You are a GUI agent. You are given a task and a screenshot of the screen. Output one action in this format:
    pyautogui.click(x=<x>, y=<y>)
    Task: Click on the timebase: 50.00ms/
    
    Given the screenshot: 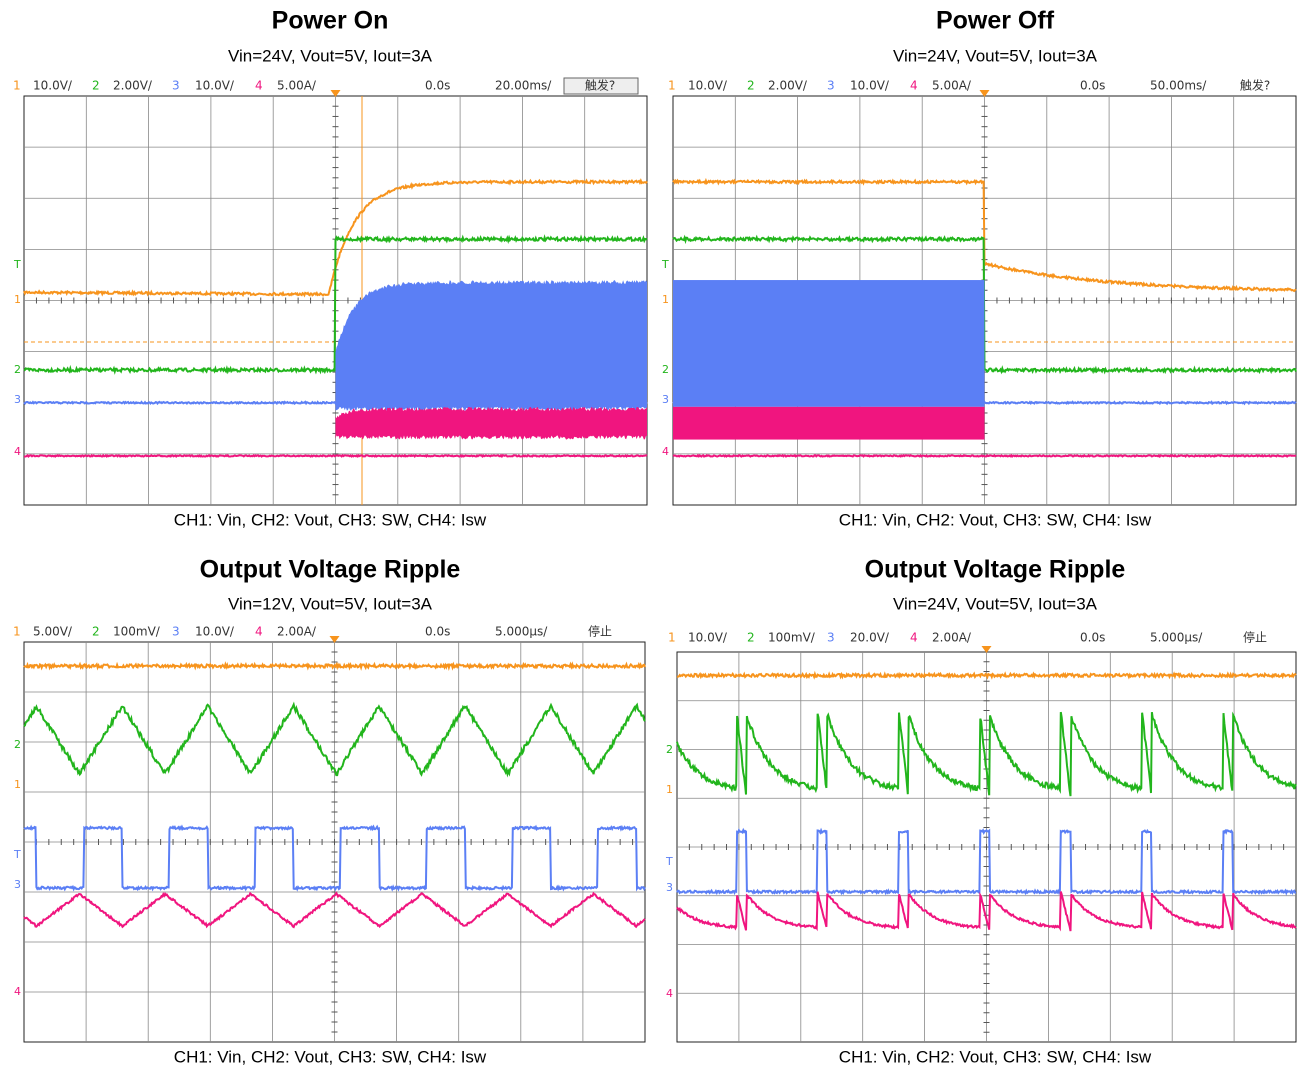 What is the action you would take?
    pyautogui.click(x=1178, y=86)
    